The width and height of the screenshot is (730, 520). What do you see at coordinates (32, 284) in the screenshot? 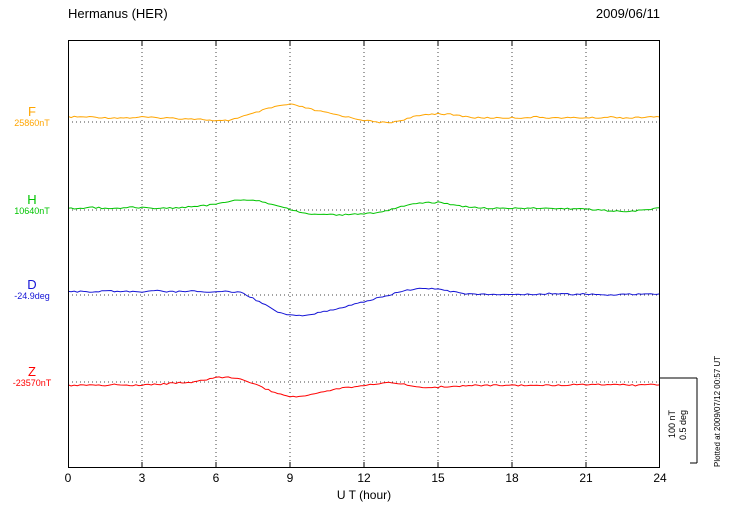
I see `trace-name-d: D` at bounding box center [32, 284].